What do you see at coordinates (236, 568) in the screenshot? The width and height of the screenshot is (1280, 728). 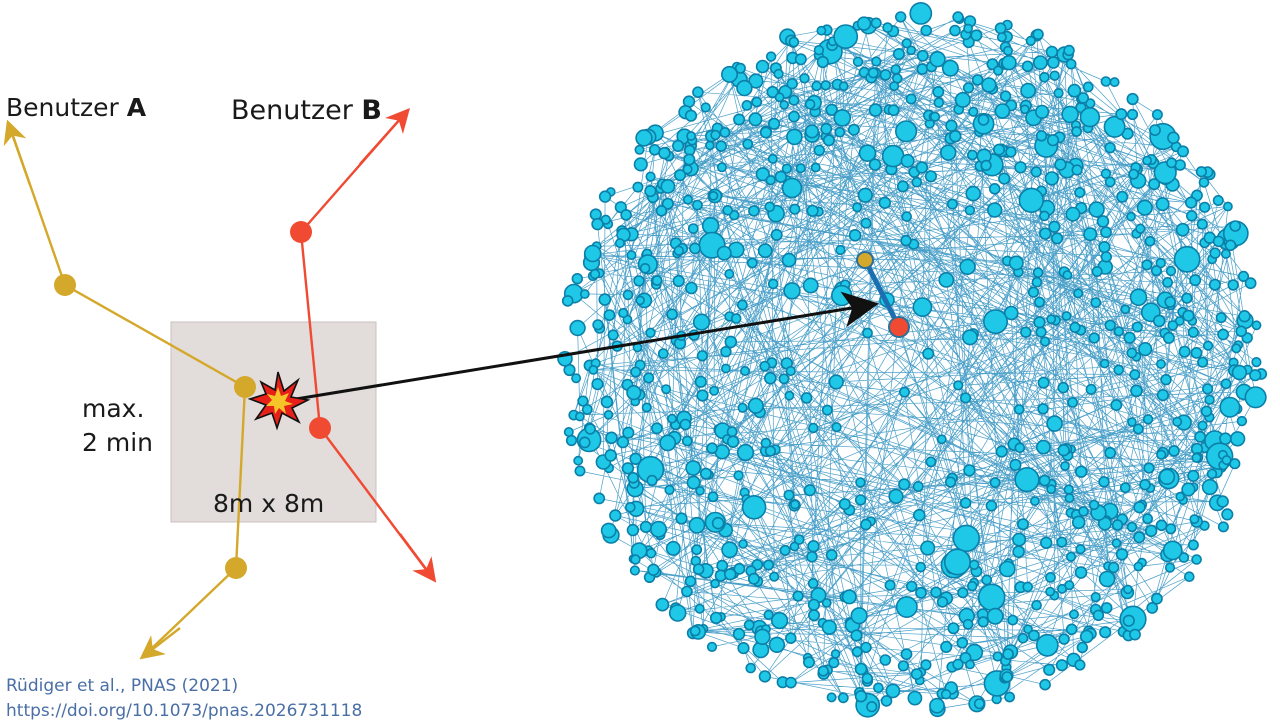 I see `user-a-node` at bounding box center [236, 568].